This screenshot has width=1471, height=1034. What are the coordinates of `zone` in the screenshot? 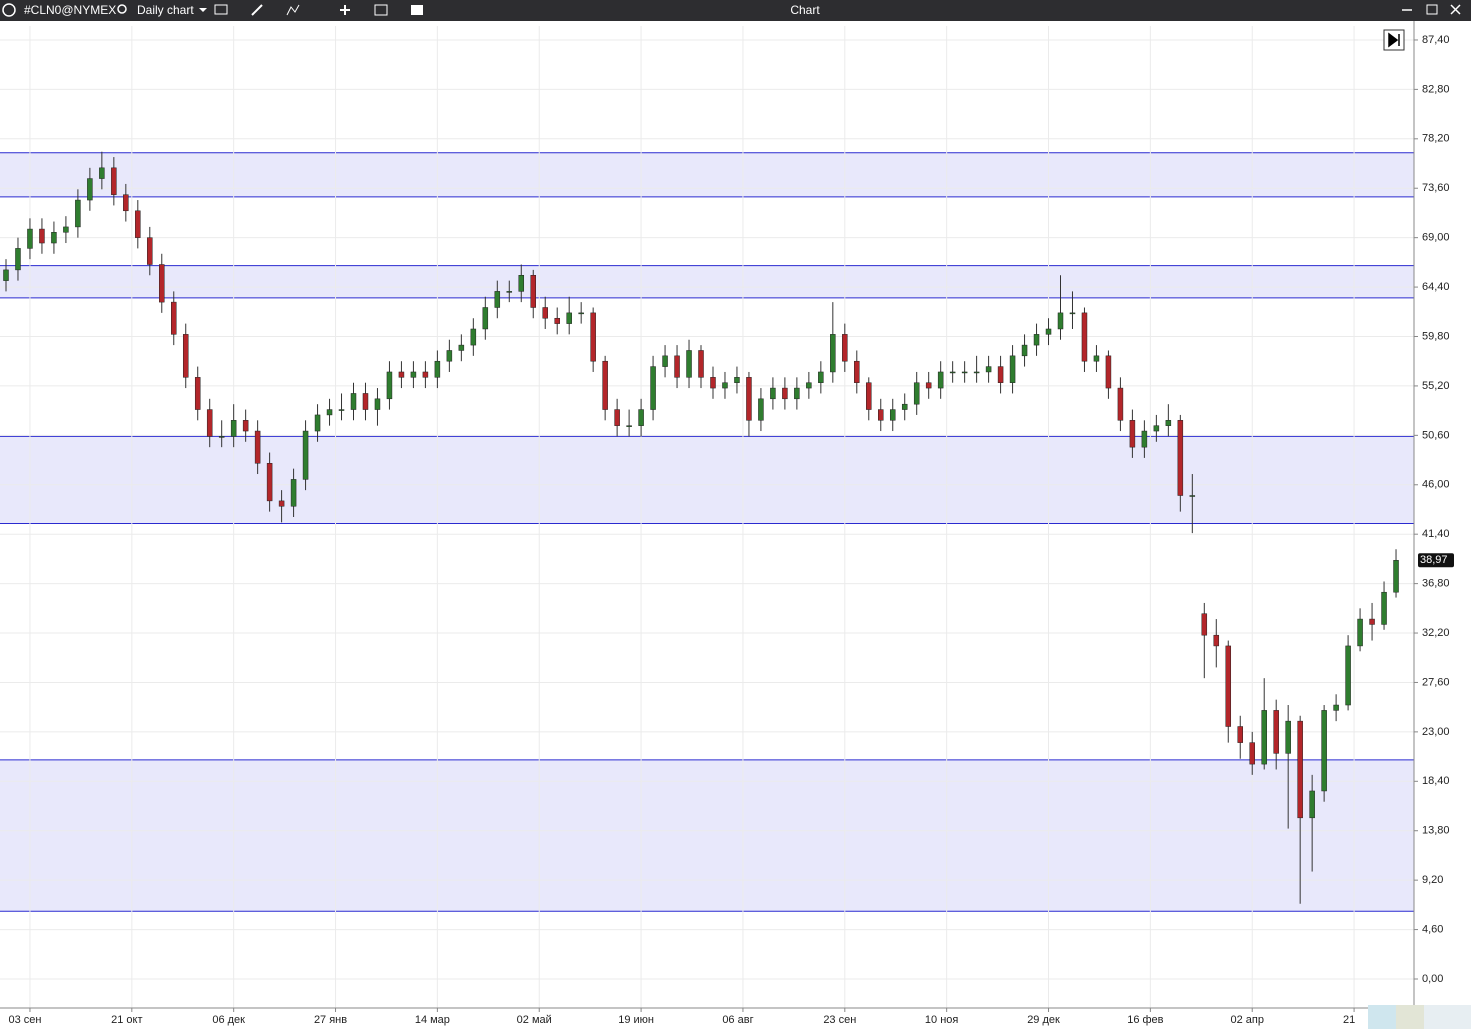 It's located at (707, 174).